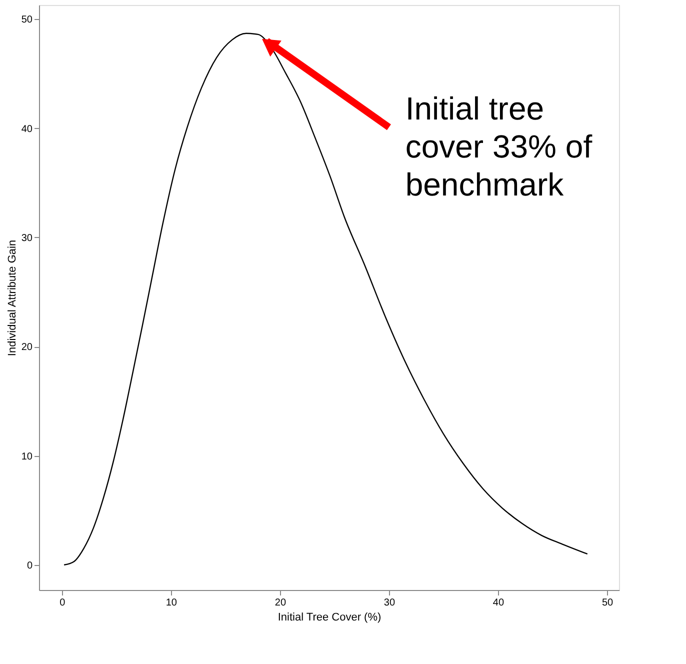 This screenshot has width=686, height=664. I want to click on x-tick-label: 50, so click(608, 603).